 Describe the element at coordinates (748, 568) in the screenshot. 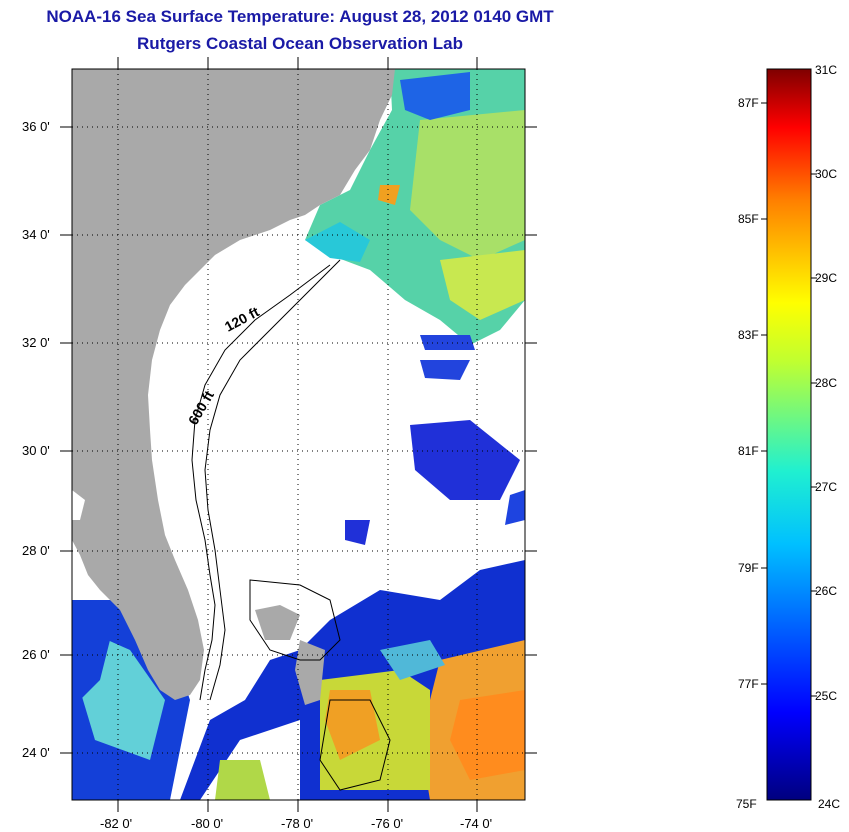

I see `colorbar-f-label: 79F` at that location.